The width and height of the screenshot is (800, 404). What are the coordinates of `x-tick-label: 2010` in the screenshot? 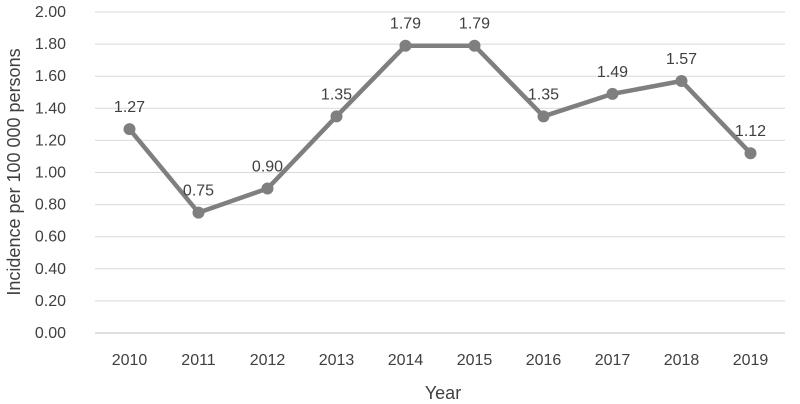 It's located at (130, 360).